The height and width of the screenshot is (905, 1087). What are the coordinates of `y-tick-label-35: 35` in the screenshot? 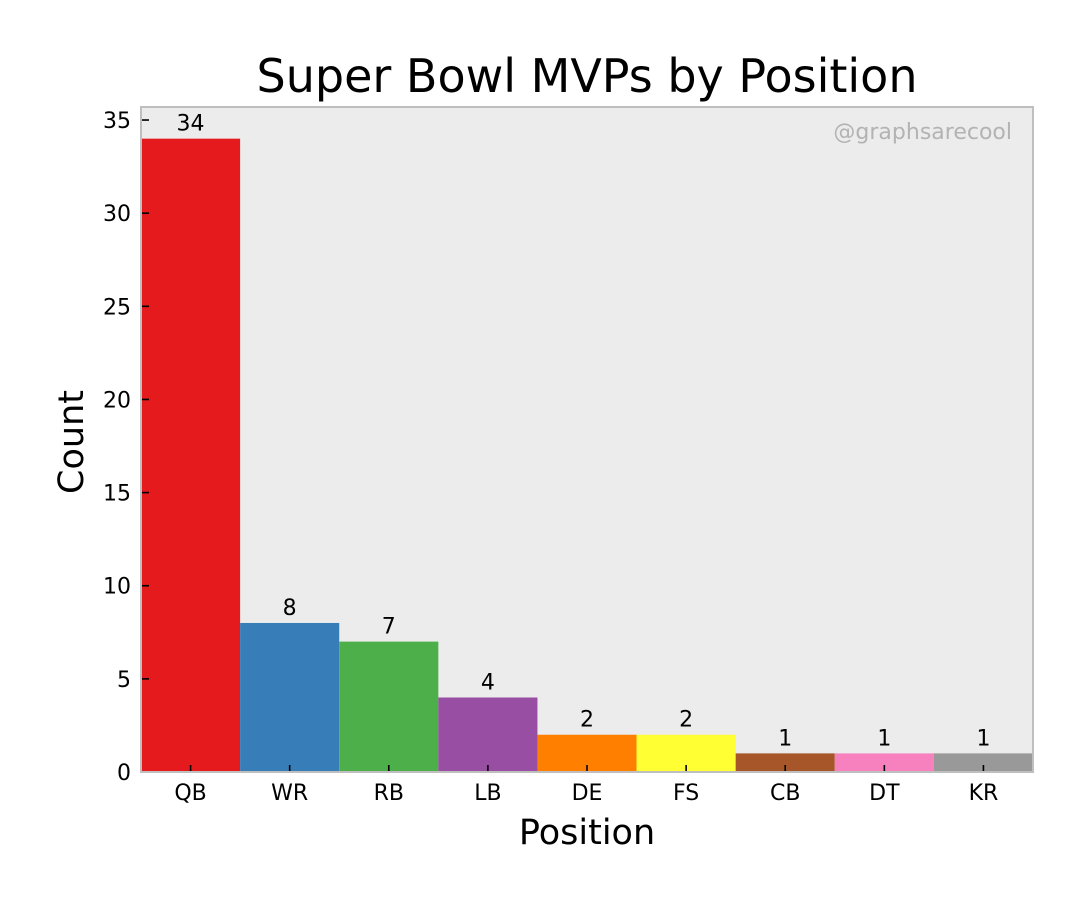 It's located at (117, 121).